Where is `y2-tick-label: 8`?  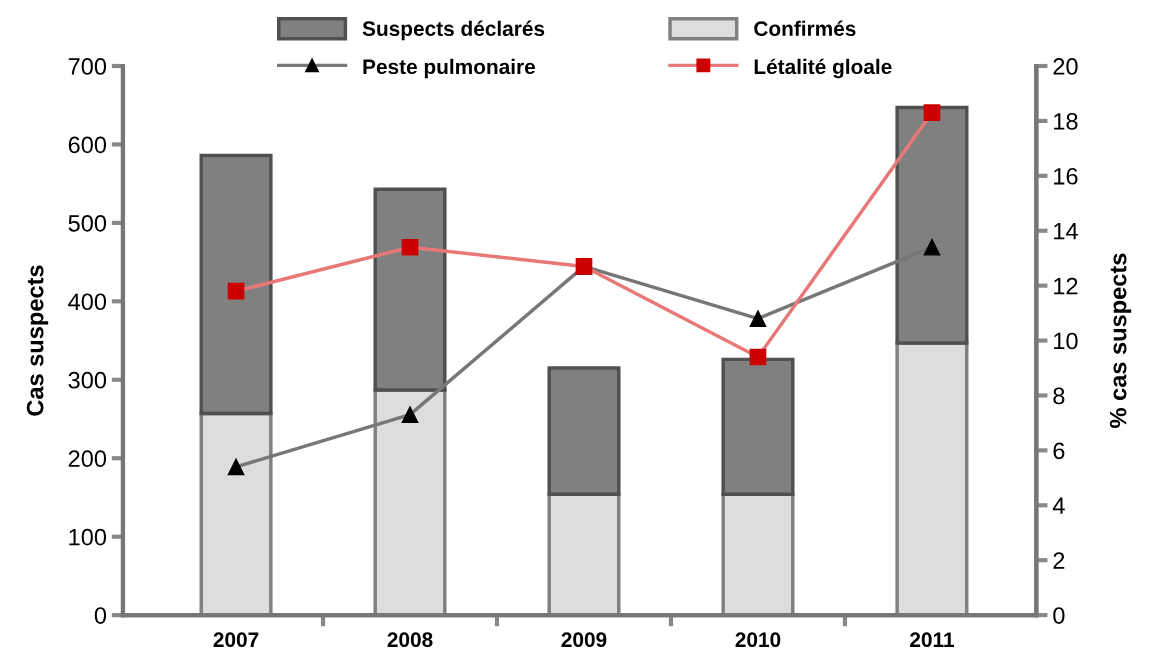 y2-tick-label: 8 is located at coordinates (1059, 396).